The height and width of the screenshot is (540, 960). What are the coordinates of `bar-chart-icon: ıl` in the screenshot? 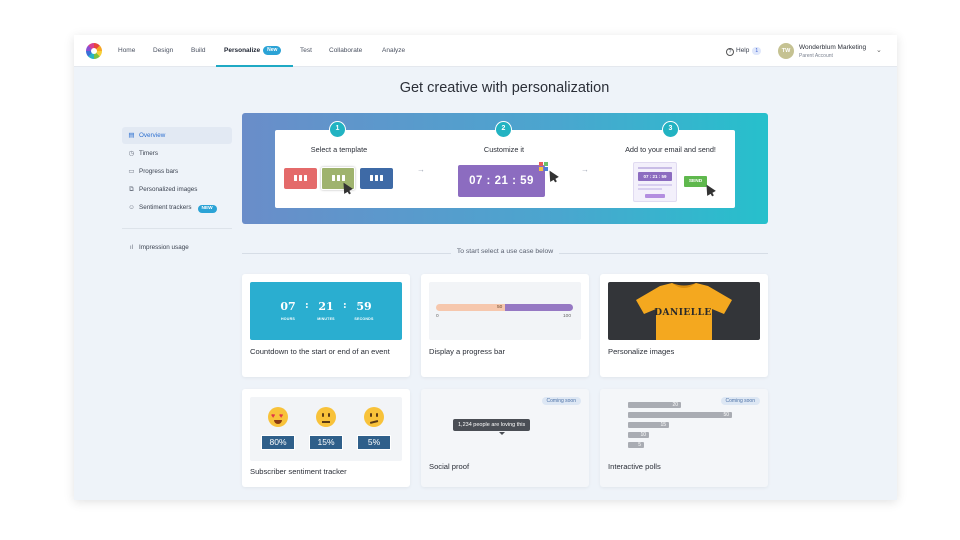 It's located at (131, 247).